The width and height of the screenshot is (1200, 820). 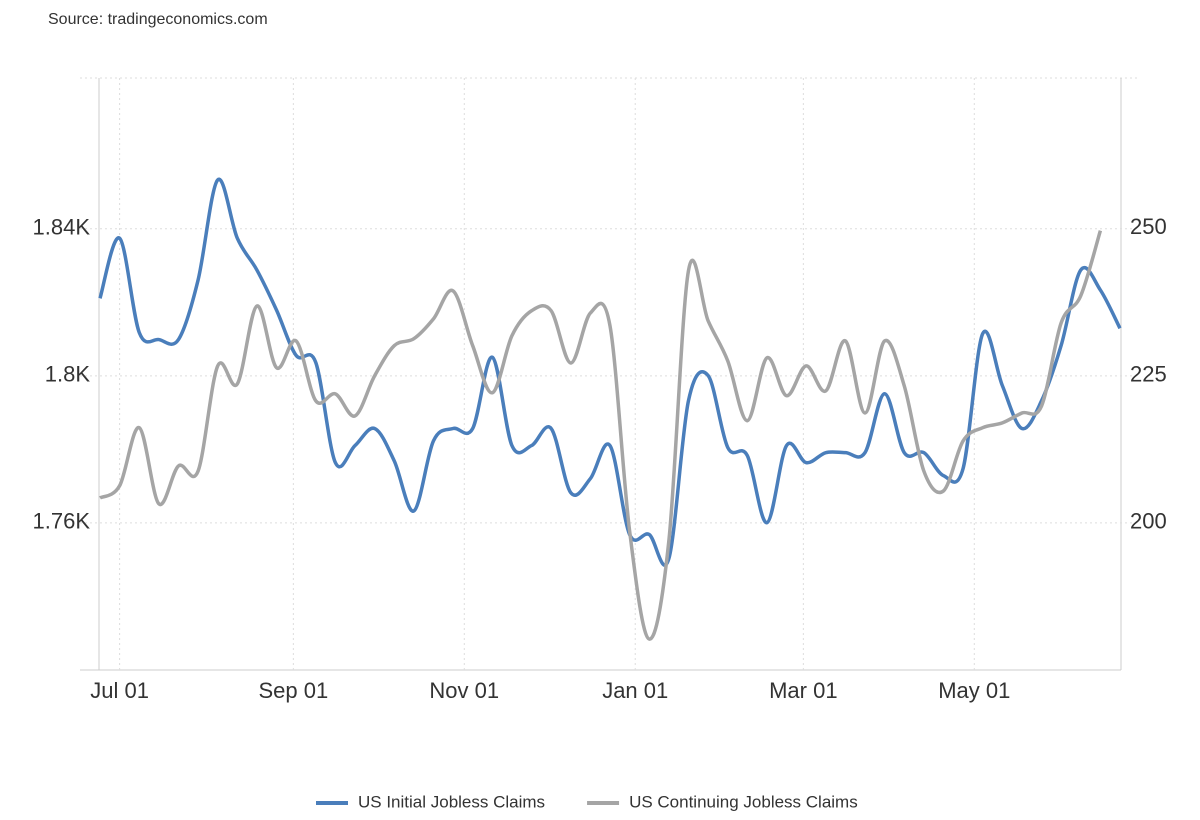 I want to click on y2-tick-label: 200, so click(x=1148, y=521).